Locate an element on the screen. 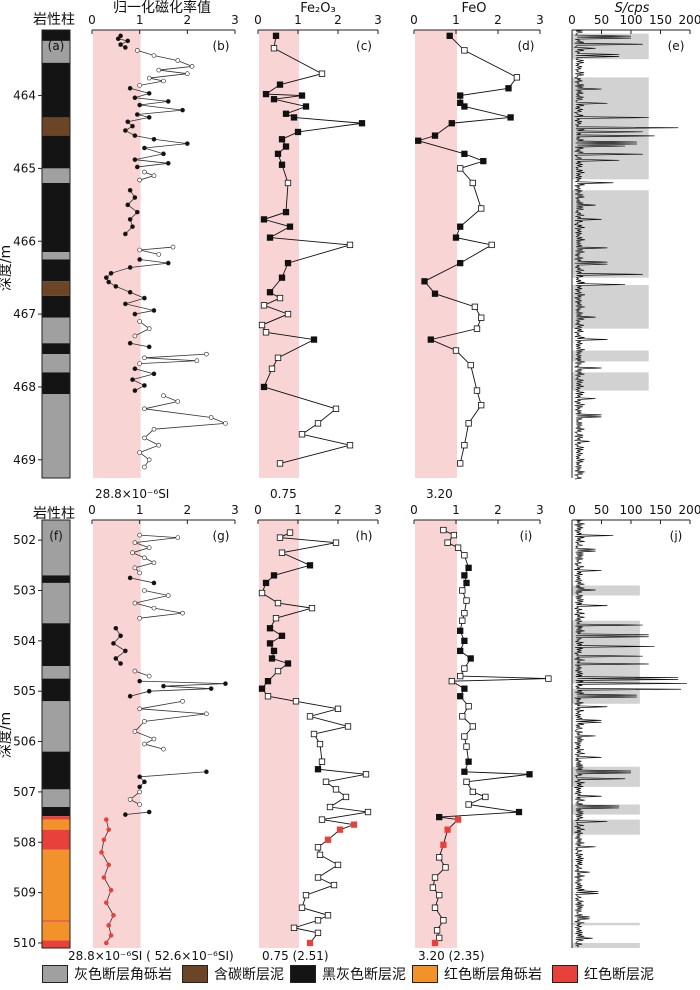  baseline-susceptibility-bottom: 28.8×10⁻⁶SI ( 52.6×10⁻⁶SI) is located at coordinates (151, 955).